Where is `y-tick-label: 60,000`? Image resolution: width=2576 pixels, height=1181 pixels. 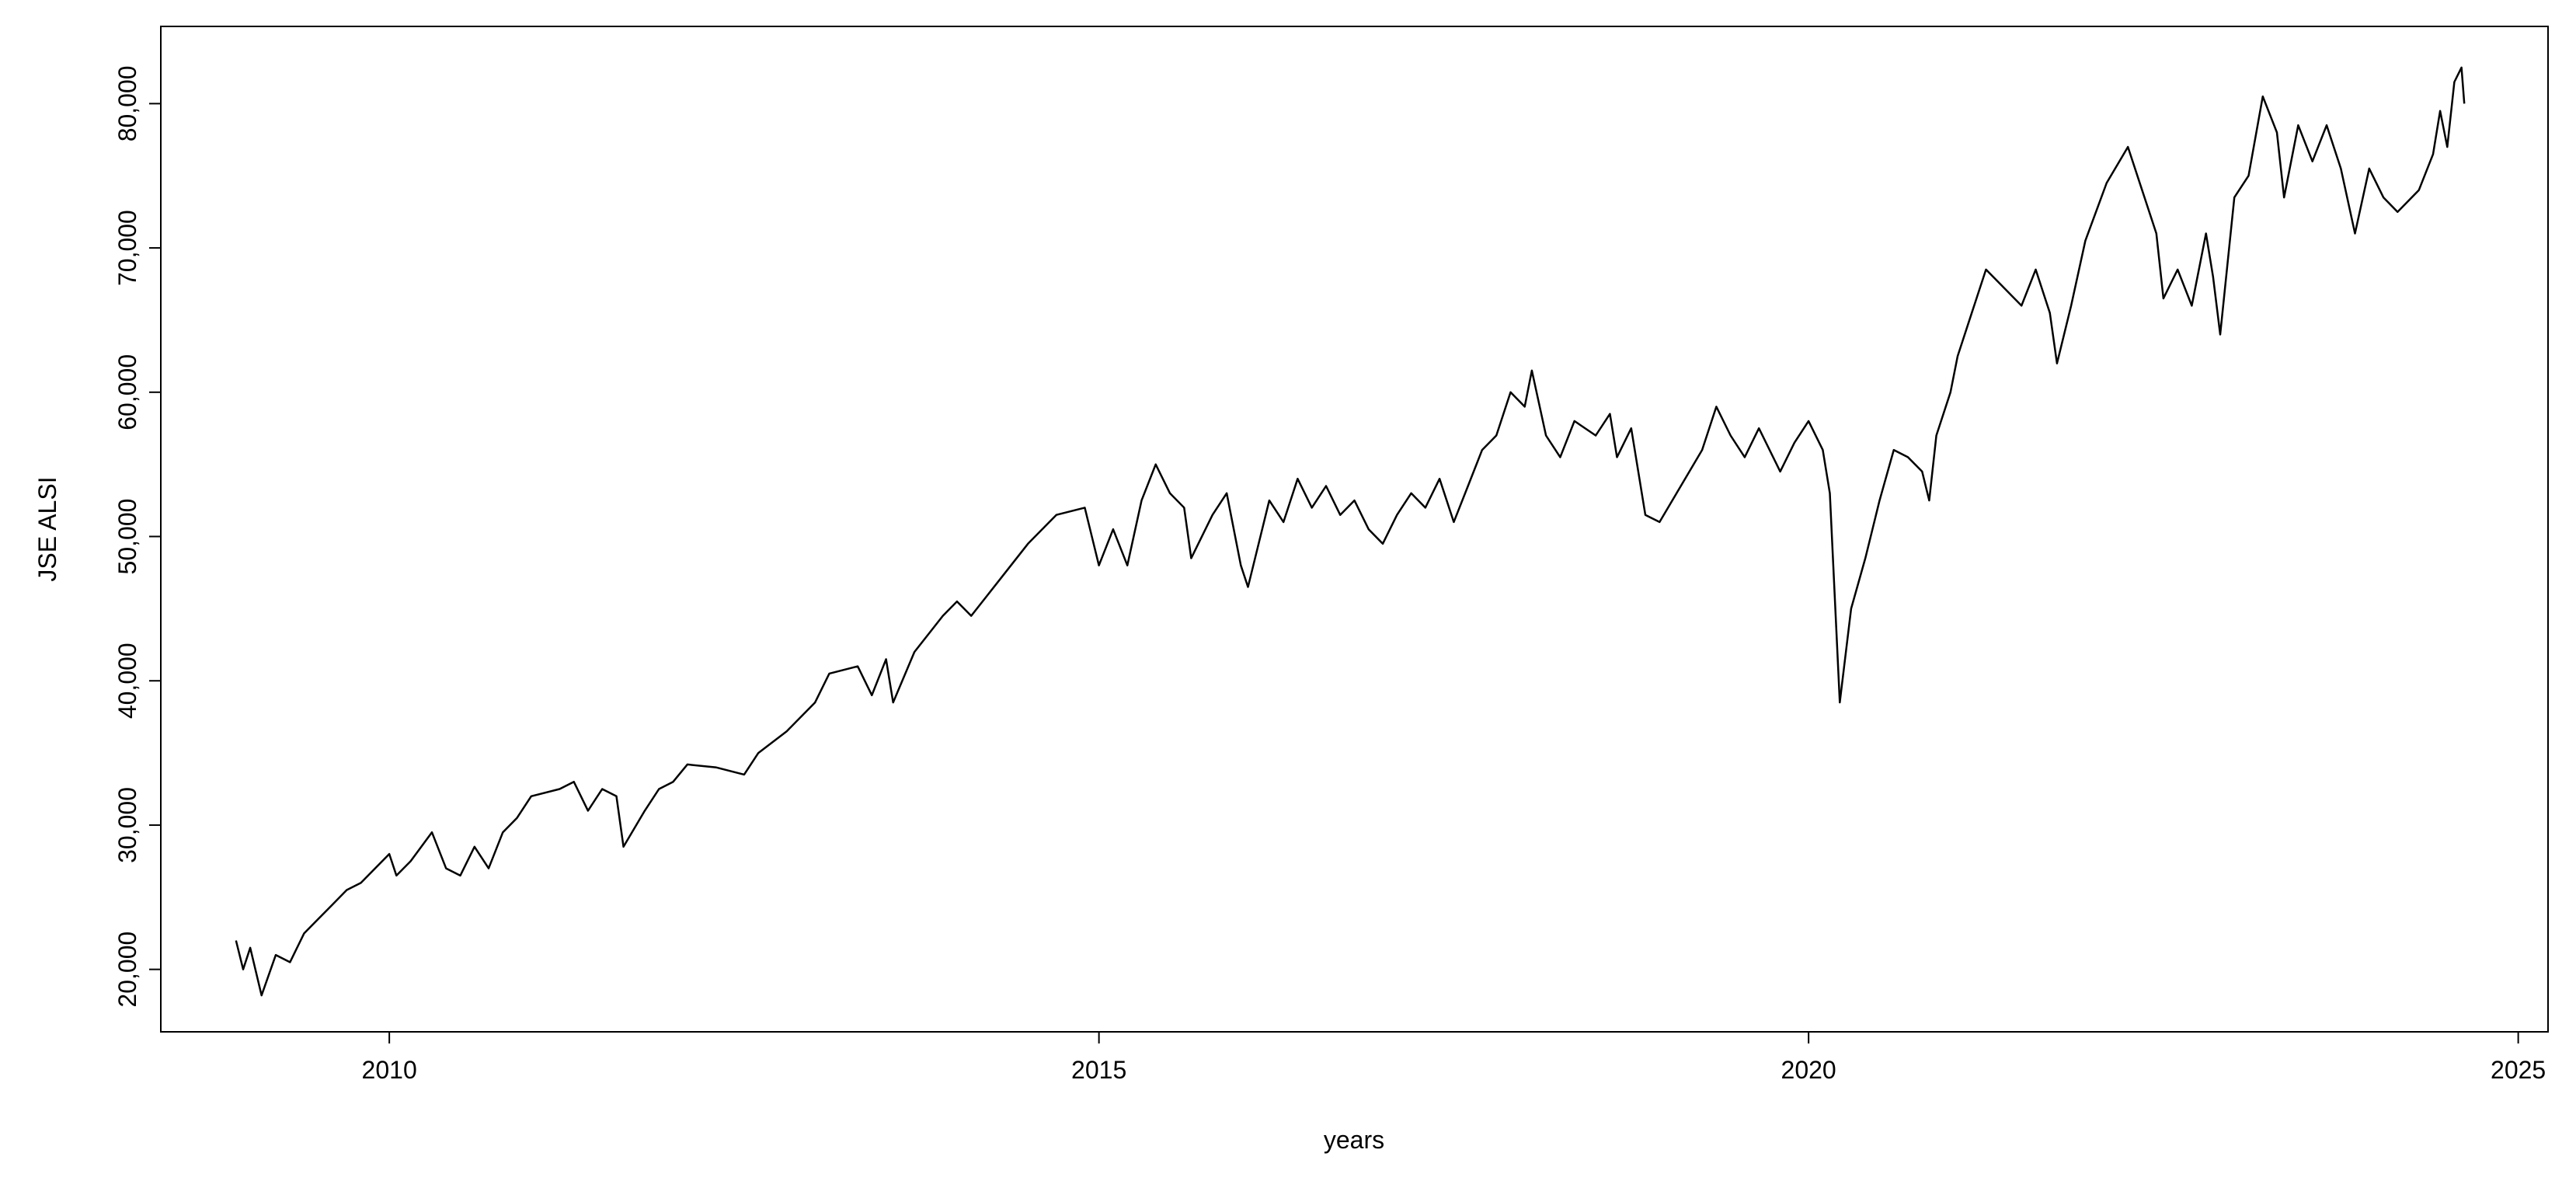 y-tick-label: 60,000 is located at coordinates (127, 392).